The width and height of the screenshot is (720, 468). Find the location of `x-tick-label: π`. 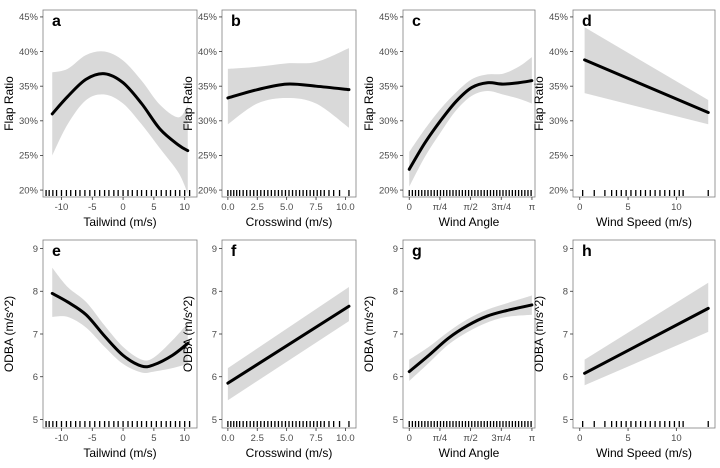

x-tick-label: π is located at coordinates (532, 438).